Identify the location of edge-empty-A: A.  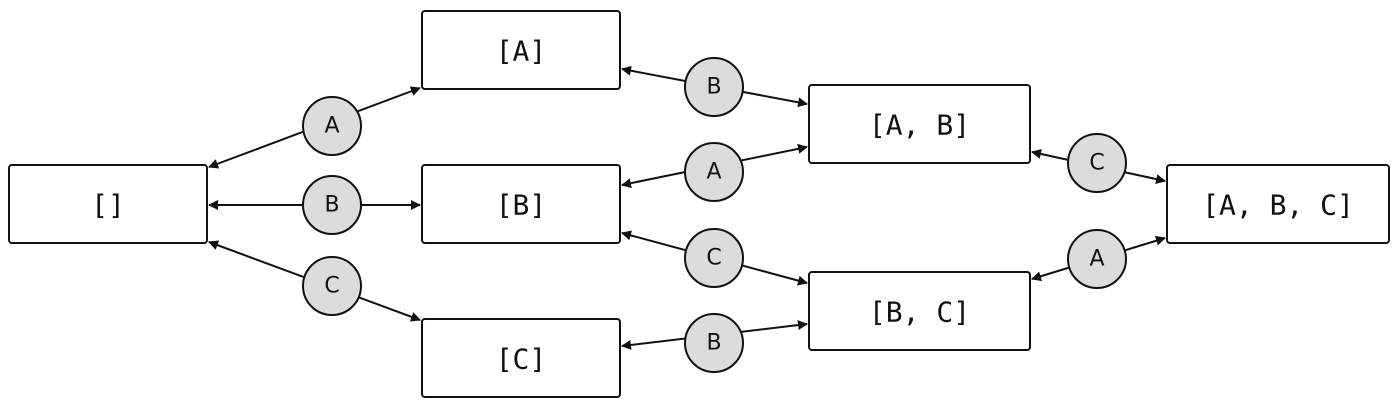
(314, 127).